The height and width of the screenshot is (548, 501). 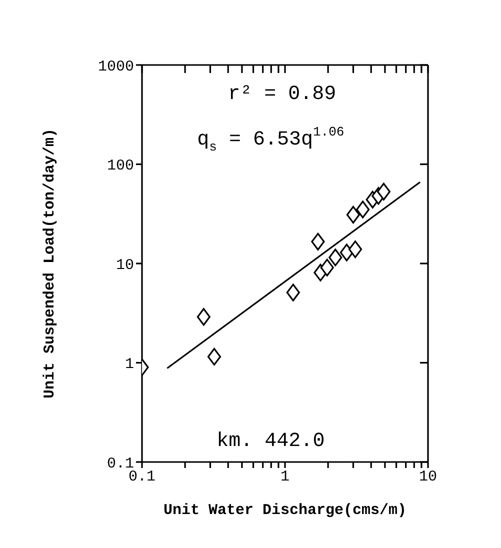 What do you see at coordinates (270, 139) in the screenshot?
I see `annotation: q$_{s}$ = 6.53q$^{1.06}$` at bounding box center [270, 139].